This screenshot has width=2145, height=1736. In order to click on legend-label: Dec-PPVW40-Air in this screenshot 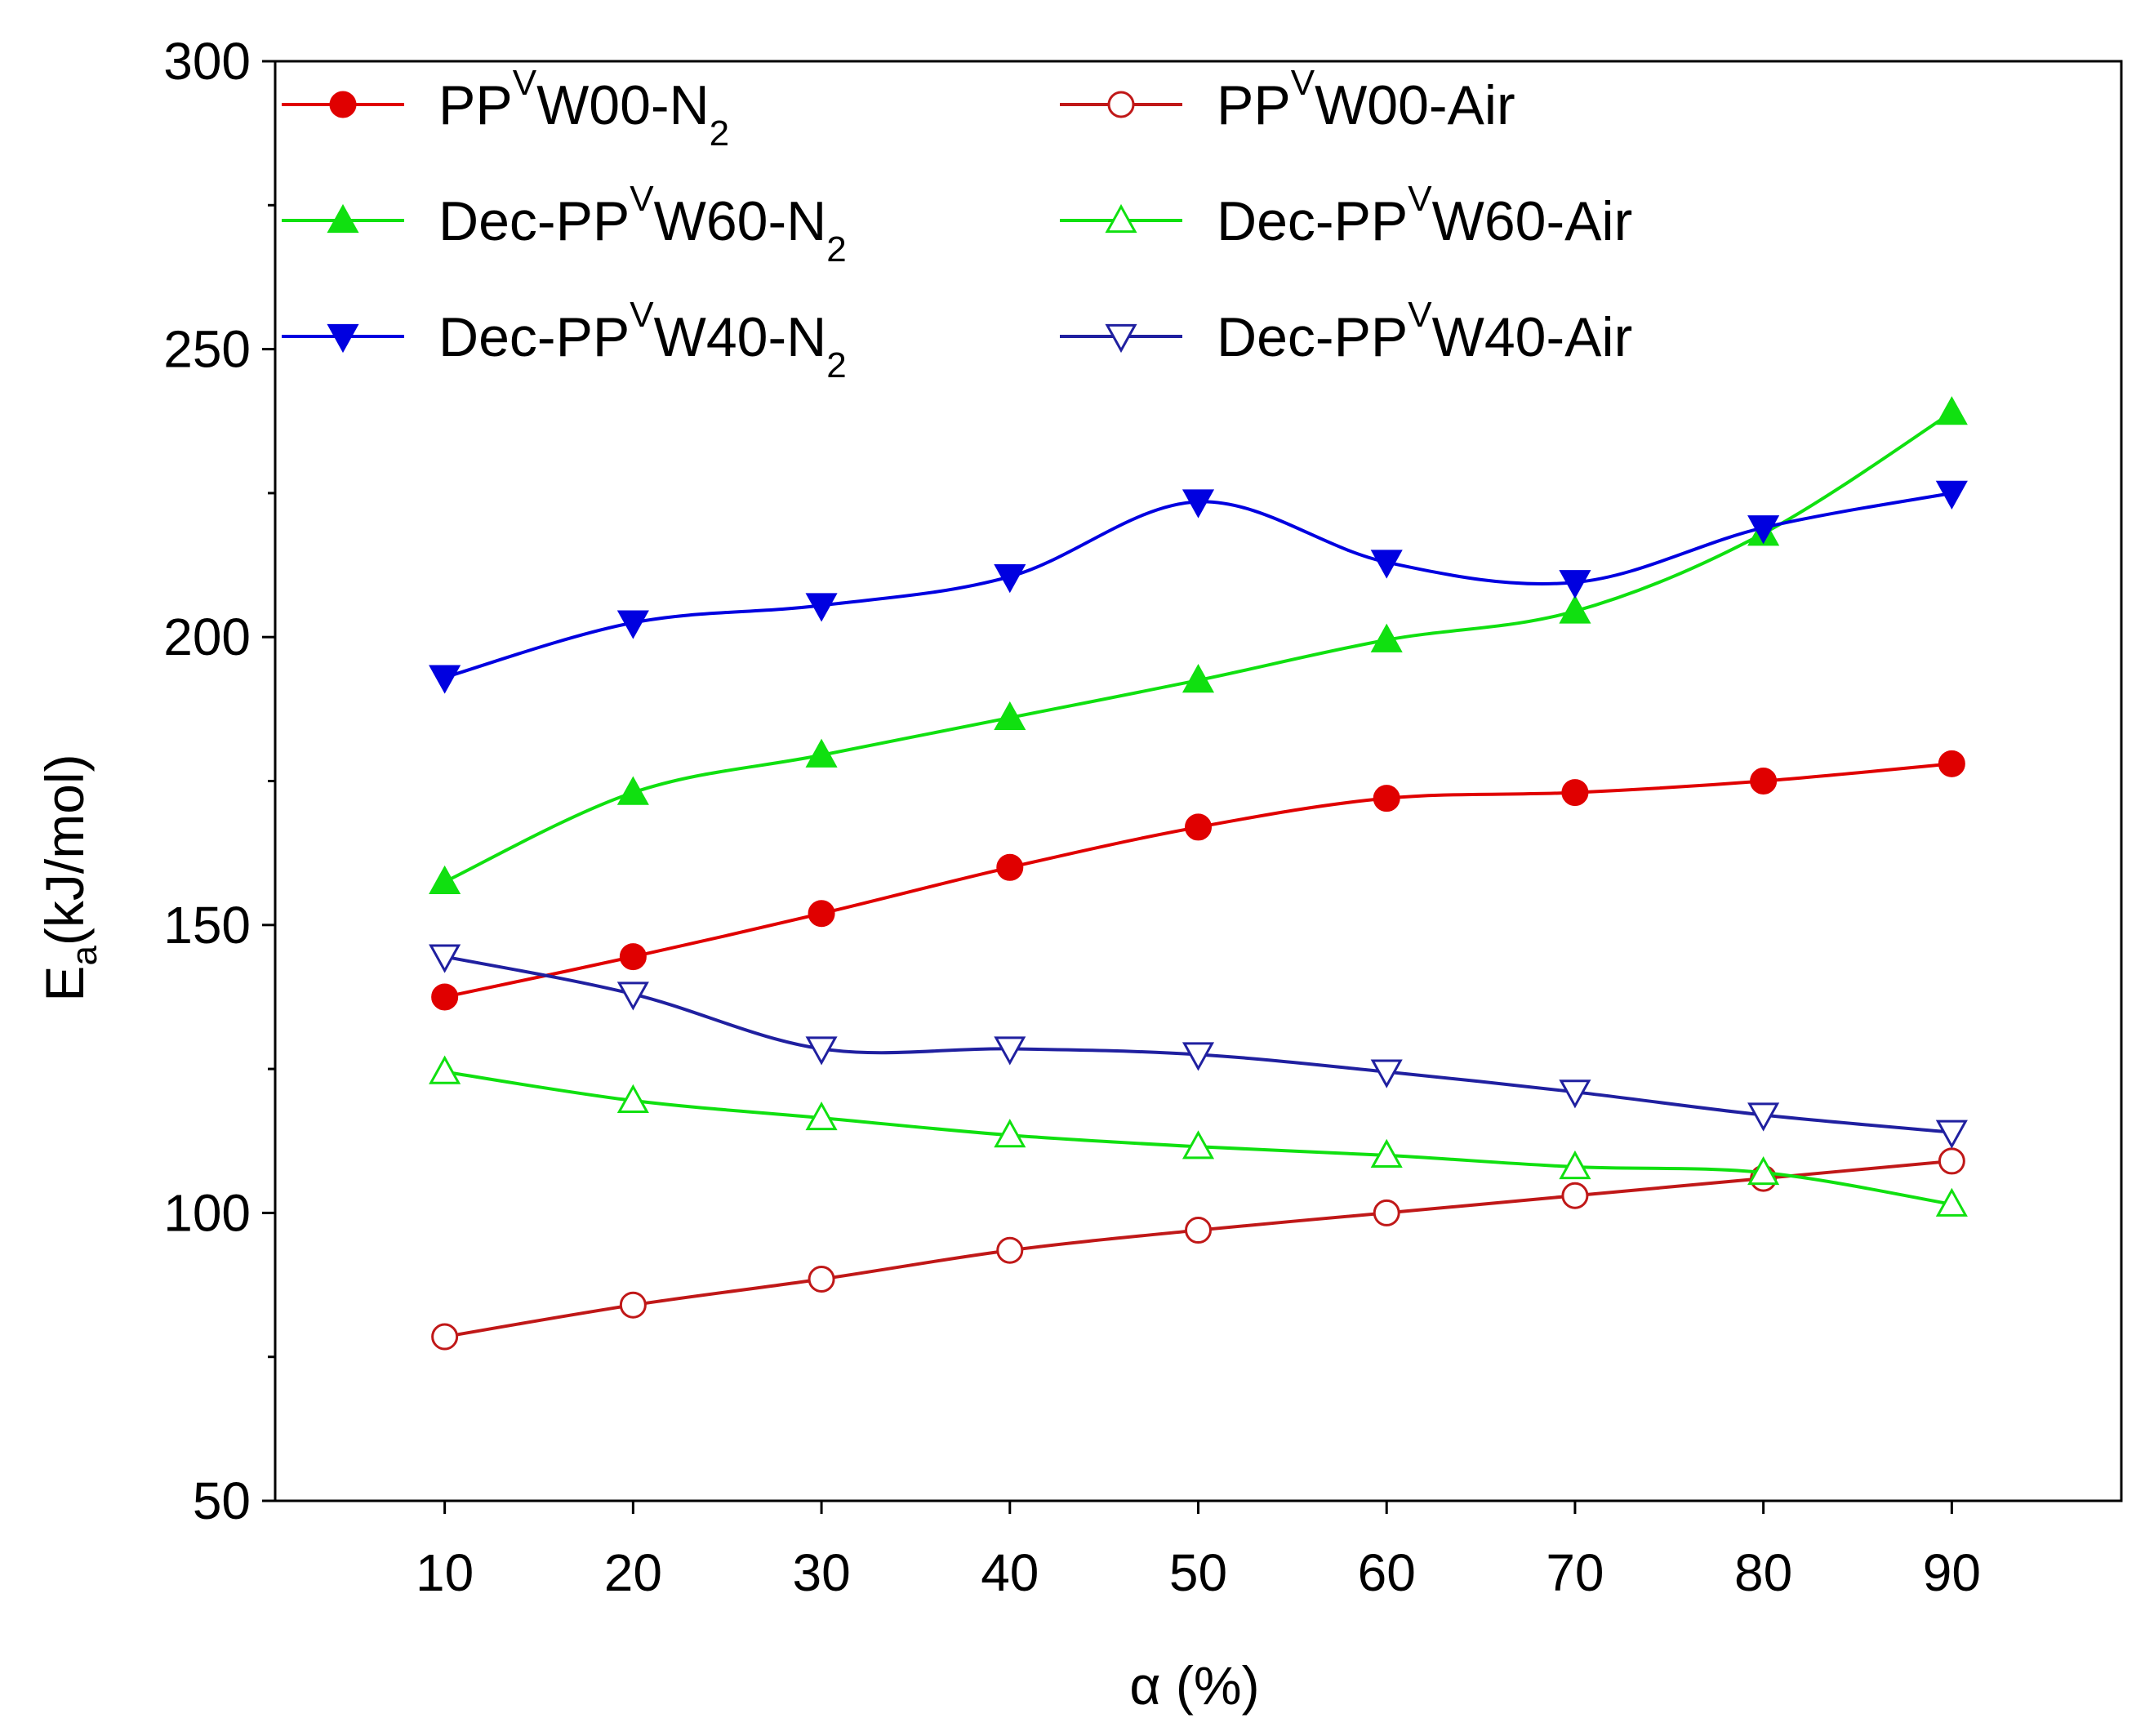, I will do `click(1424, 332)`.